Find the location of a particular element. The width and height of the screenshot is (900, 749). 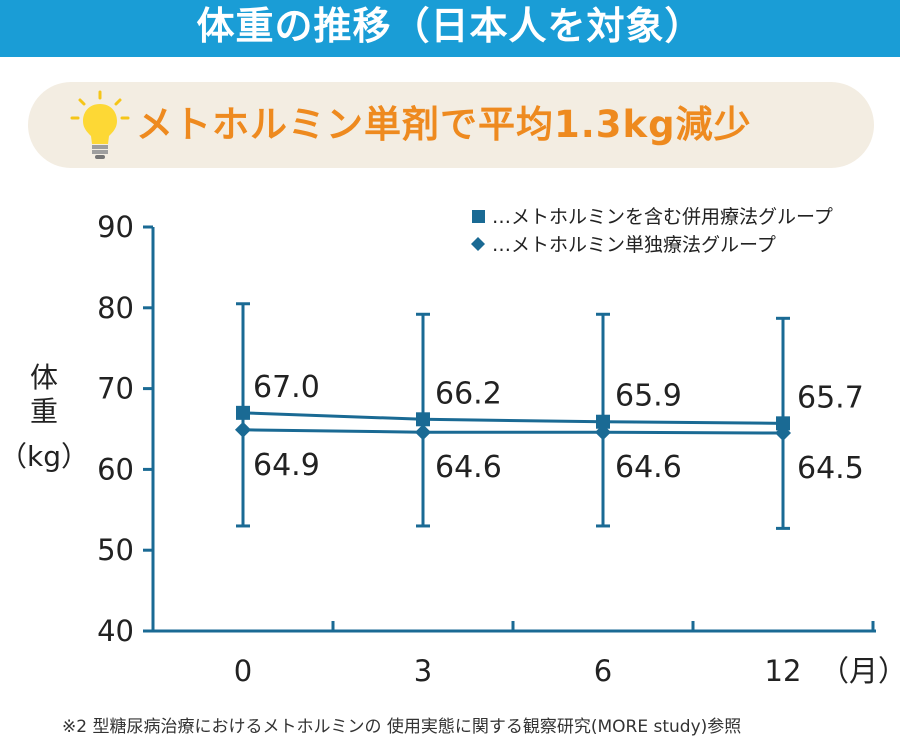

x-tick-label: 12 is located at coordinates (783, 671).